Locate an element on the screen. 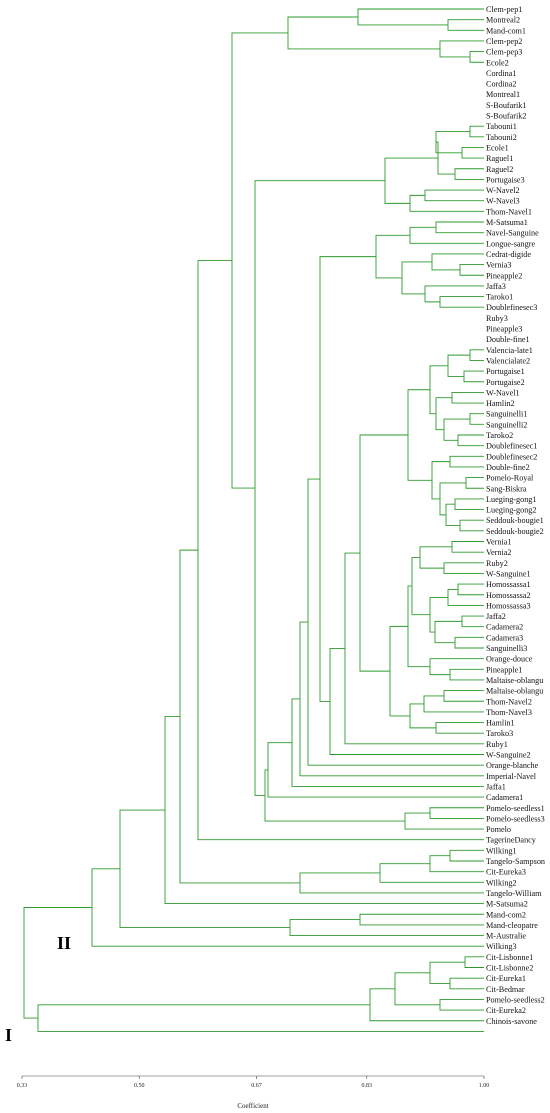  leaf-label: S-Boufarik1 is located at coordinates (506, 105).